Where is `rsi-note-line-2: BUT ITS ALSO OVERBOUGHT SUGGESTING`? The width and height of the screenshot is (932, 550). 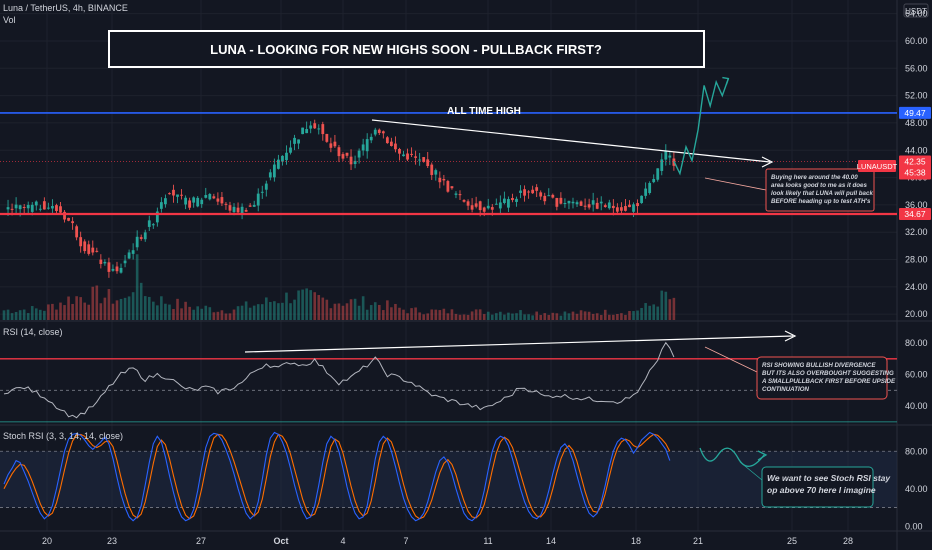 rsi-note-line-2: BUT ITS ALSO OVERBOUGHT SUGGESTING is located at coordinates (828, 373).